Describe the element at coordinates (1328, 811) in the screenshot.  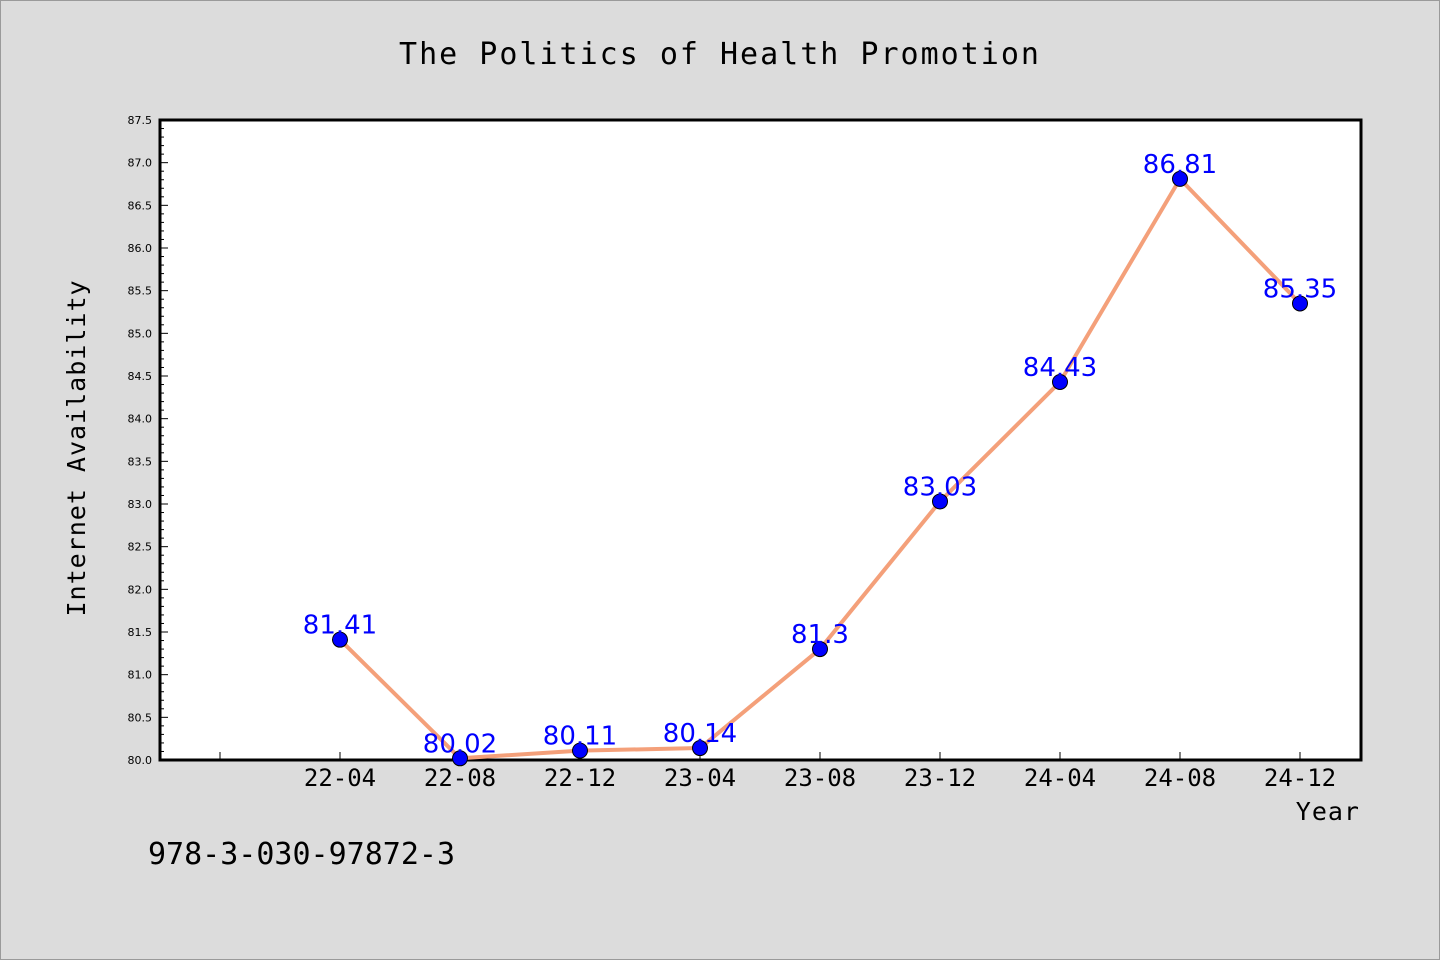
I see `x-axis-title: Year` at that location.